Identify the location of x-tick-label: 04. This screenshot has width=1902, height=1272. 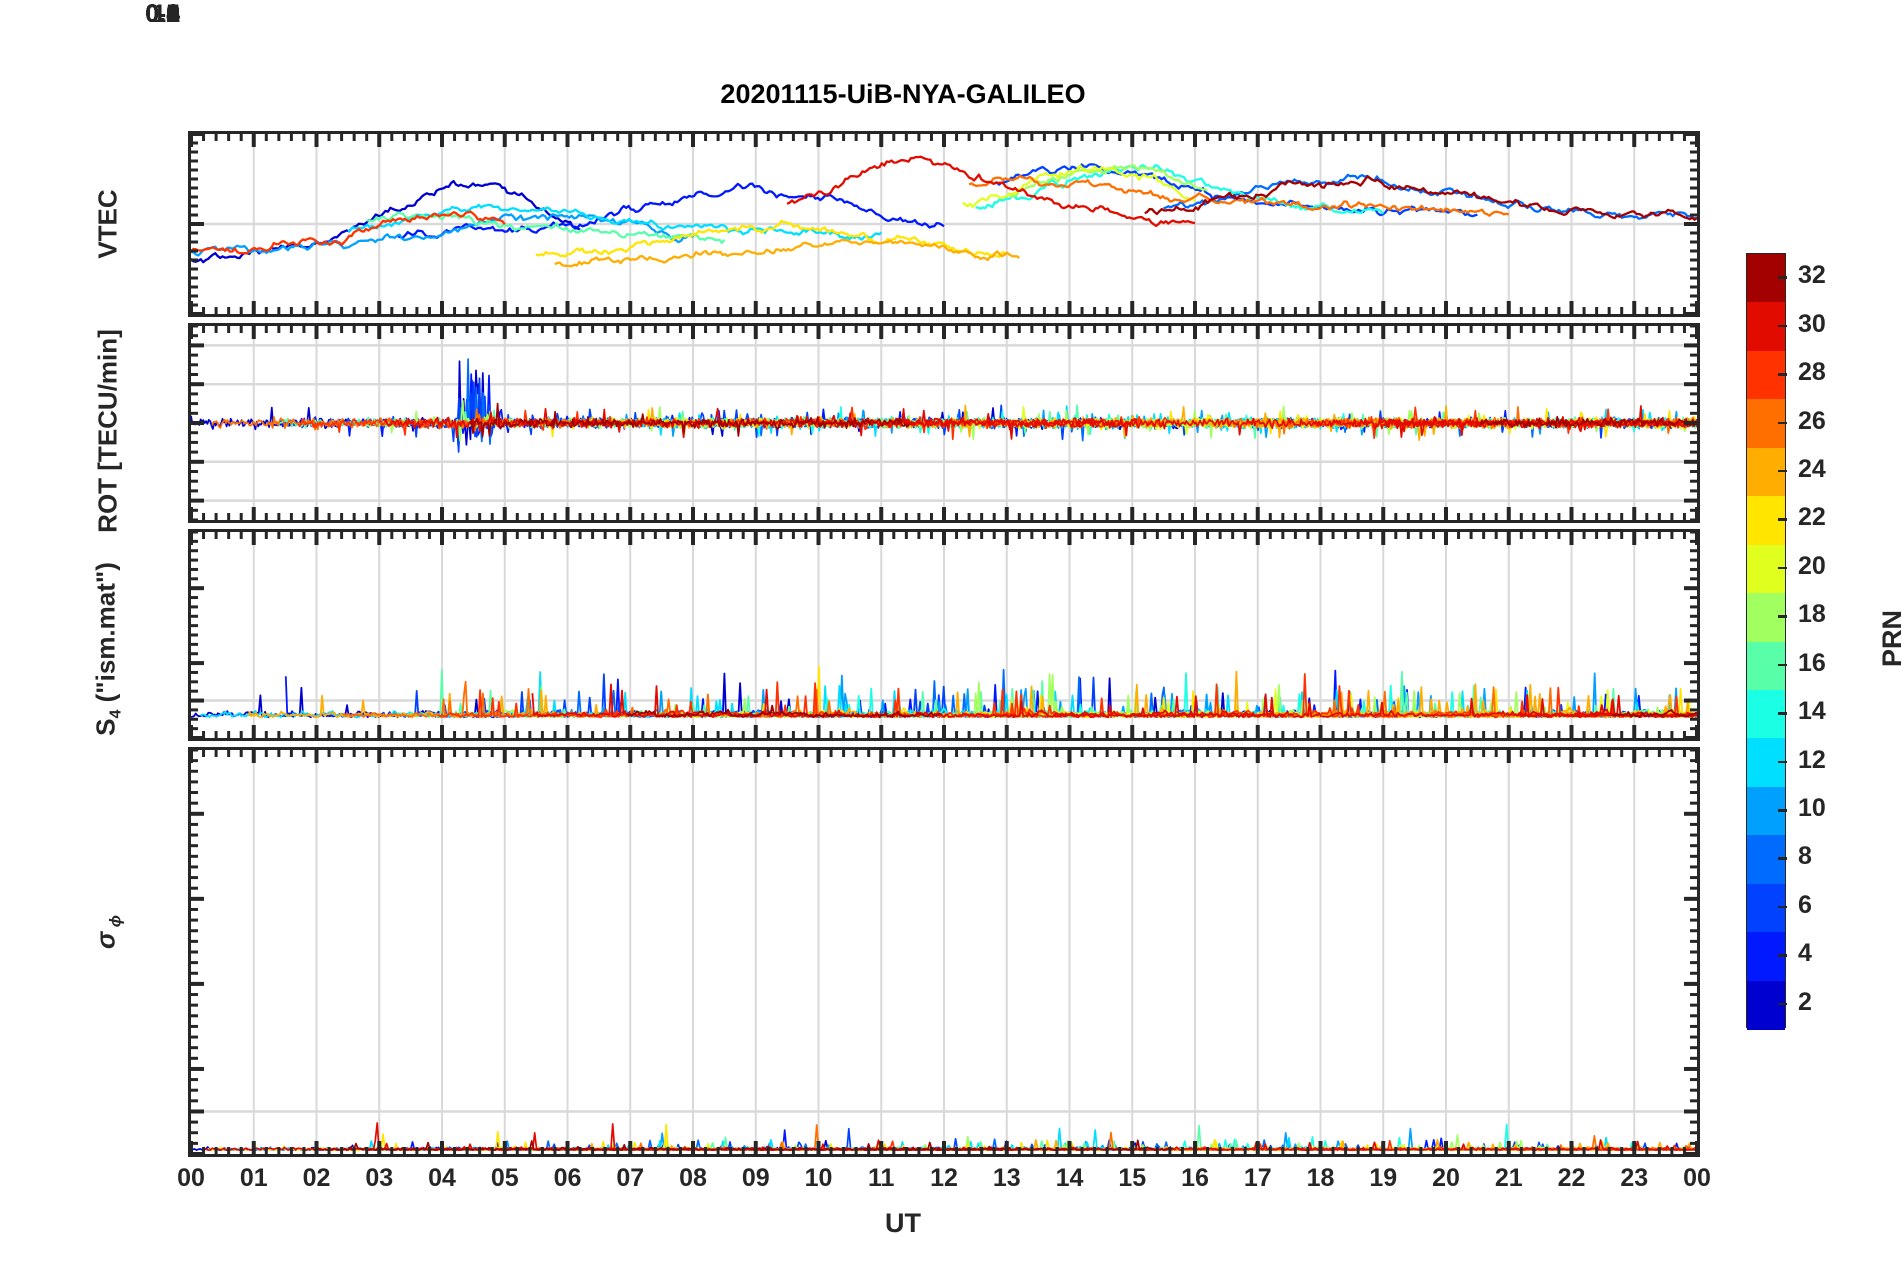
(442, 1178).